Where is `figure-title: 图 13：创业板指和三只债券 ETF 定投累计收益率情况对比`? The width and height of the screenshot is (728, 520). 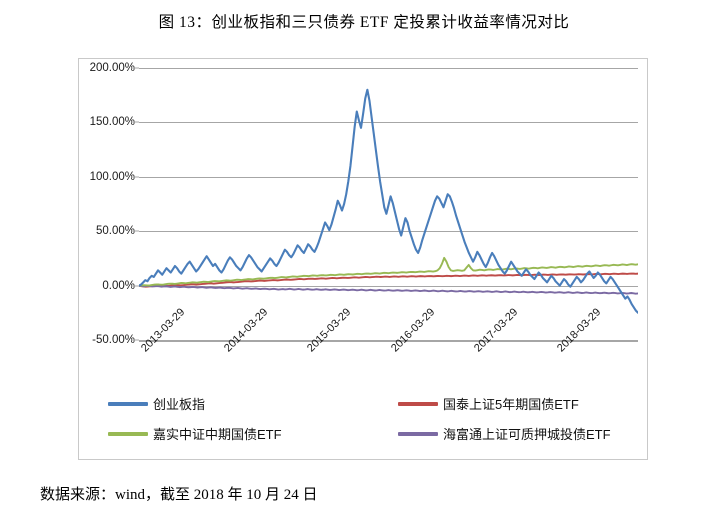
figure-title: 图 13：创业板指和三只债券 ETF 定投累计收益率情况对比 is located at coordinates (364, 22).